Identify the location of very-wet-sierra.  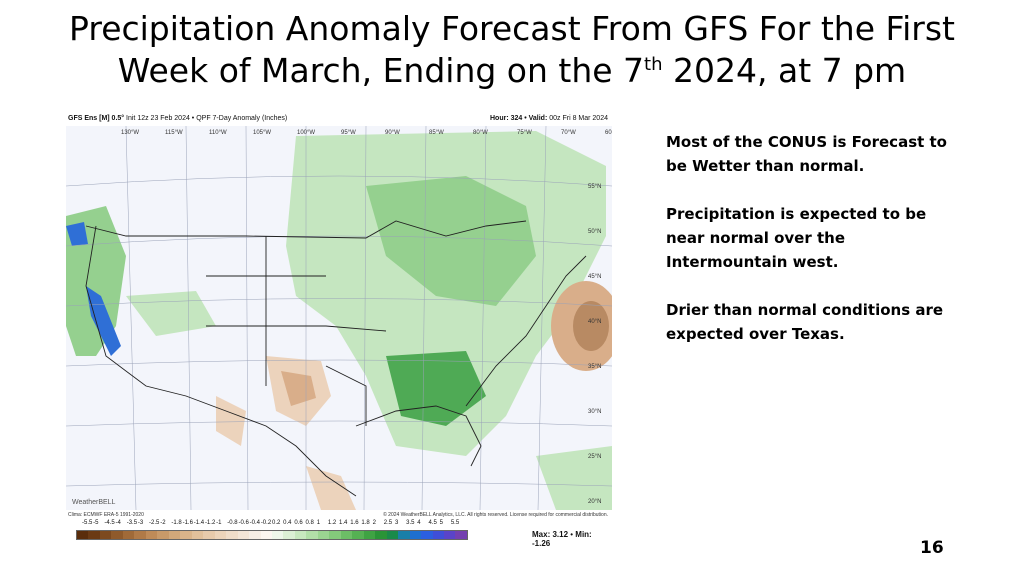
(103, 321).